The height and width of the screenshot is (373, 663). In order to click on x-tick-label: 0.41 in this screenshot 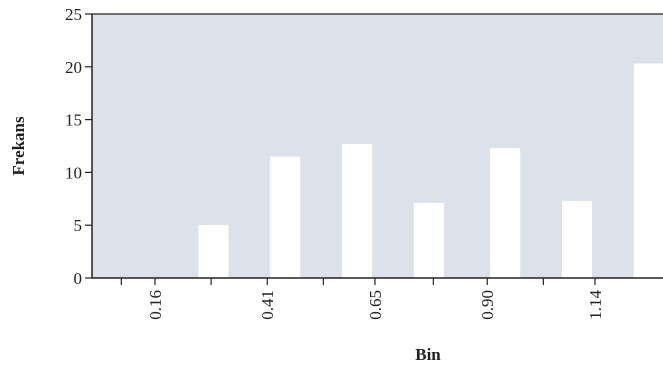, I will do `click(267, 305)`.